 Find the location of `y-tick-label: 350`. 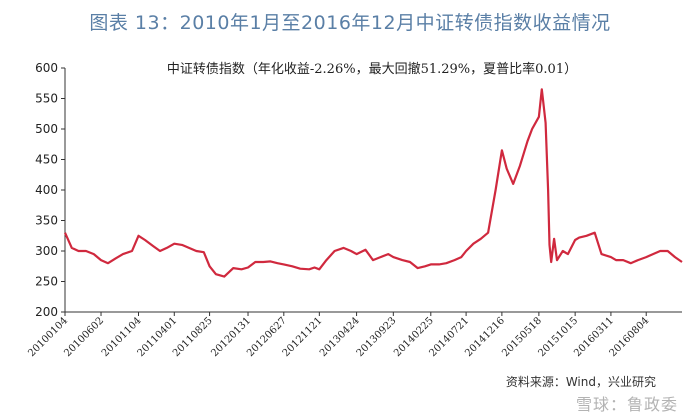

y-tick-label: 350 is located at coordinates (46, 221).